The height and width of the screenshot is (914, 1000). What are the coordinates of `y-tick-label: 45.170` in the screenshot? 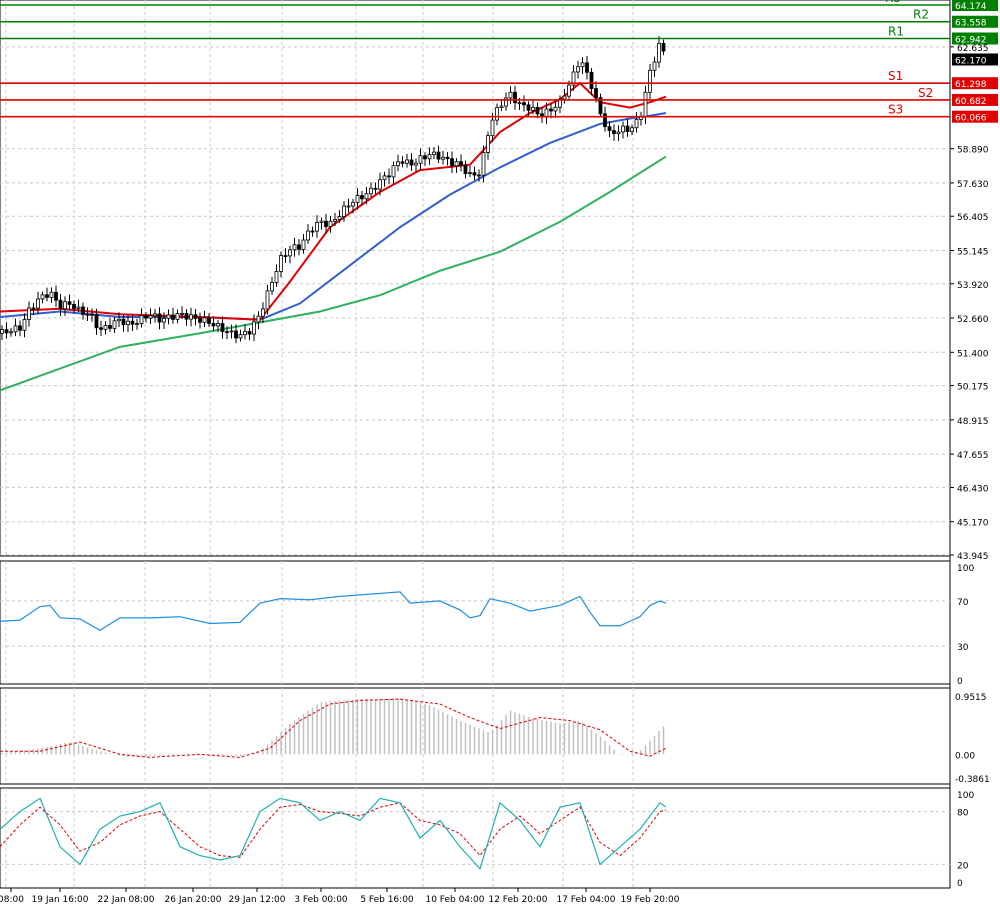 It's located at (973, 524).